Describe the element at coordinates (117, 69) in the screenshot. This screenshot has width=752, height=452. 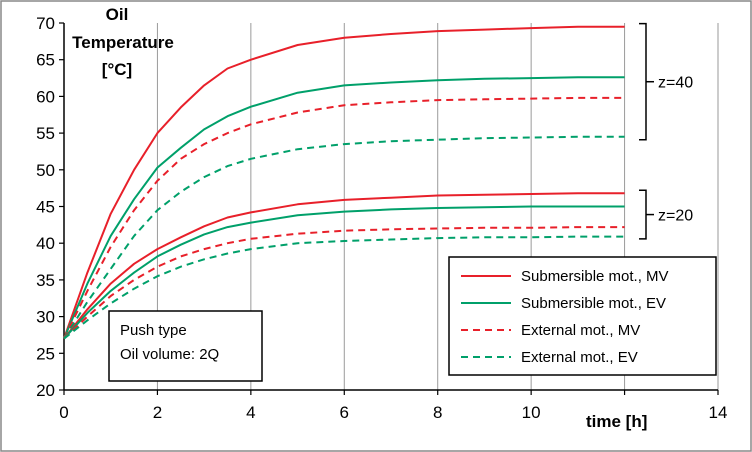
I see `y-axis-label-line-3: [°C]` at that location.